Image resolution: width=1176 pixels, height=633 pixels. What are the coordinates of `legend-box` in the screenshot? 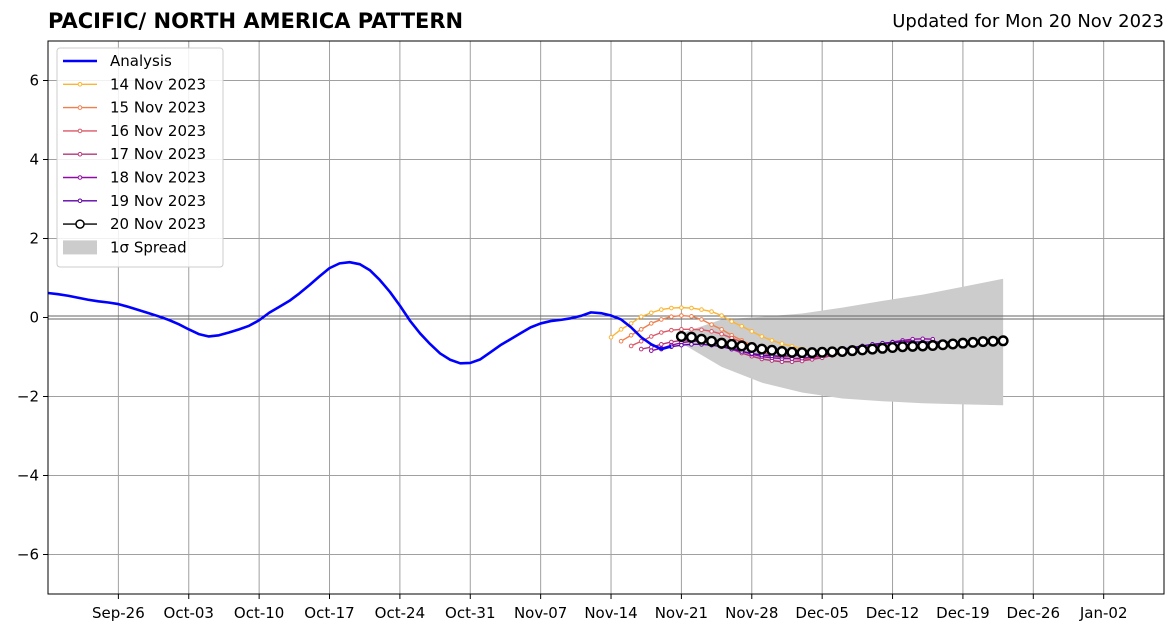 It's located at (140, 157).